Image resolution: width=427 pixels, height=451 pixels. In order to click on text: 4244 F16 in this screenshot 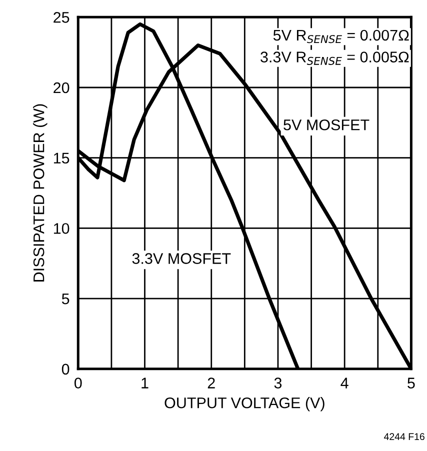, I will do `click(404, 436)`.